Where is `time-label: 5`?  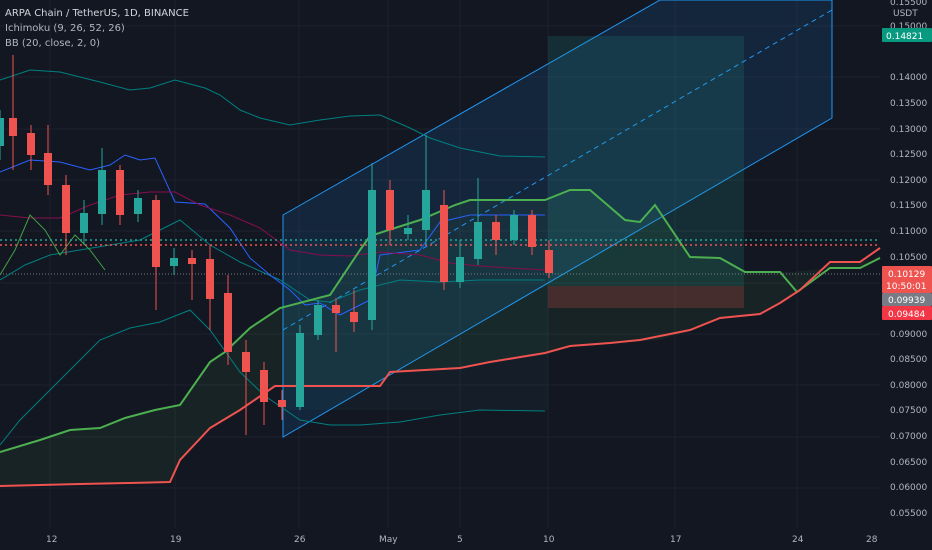
time-label: 5 is located at coordinates (460, 540).